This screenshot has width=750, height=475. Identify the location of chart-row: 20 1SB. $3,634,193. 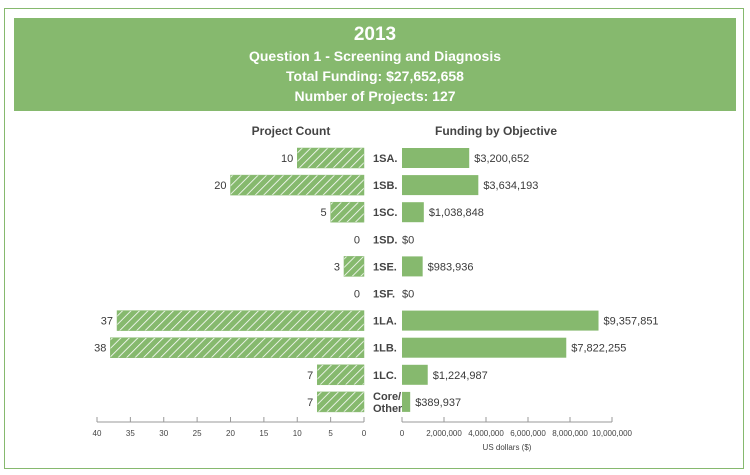
(376, 185).